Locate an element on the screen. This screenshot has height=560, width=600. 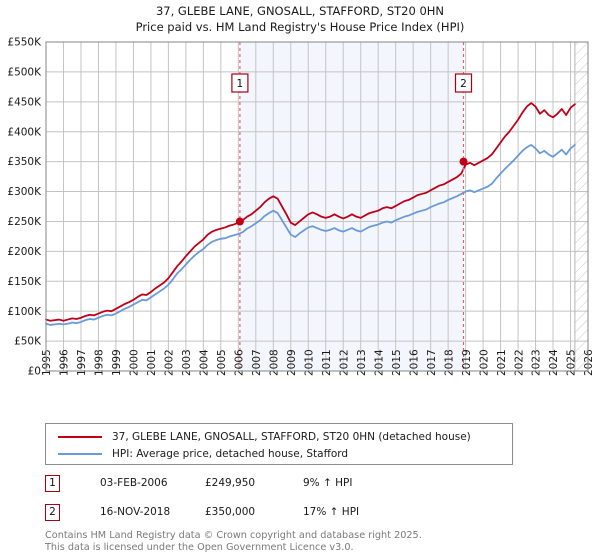
svg-text: 2011 is located at coordinates (327, 362).